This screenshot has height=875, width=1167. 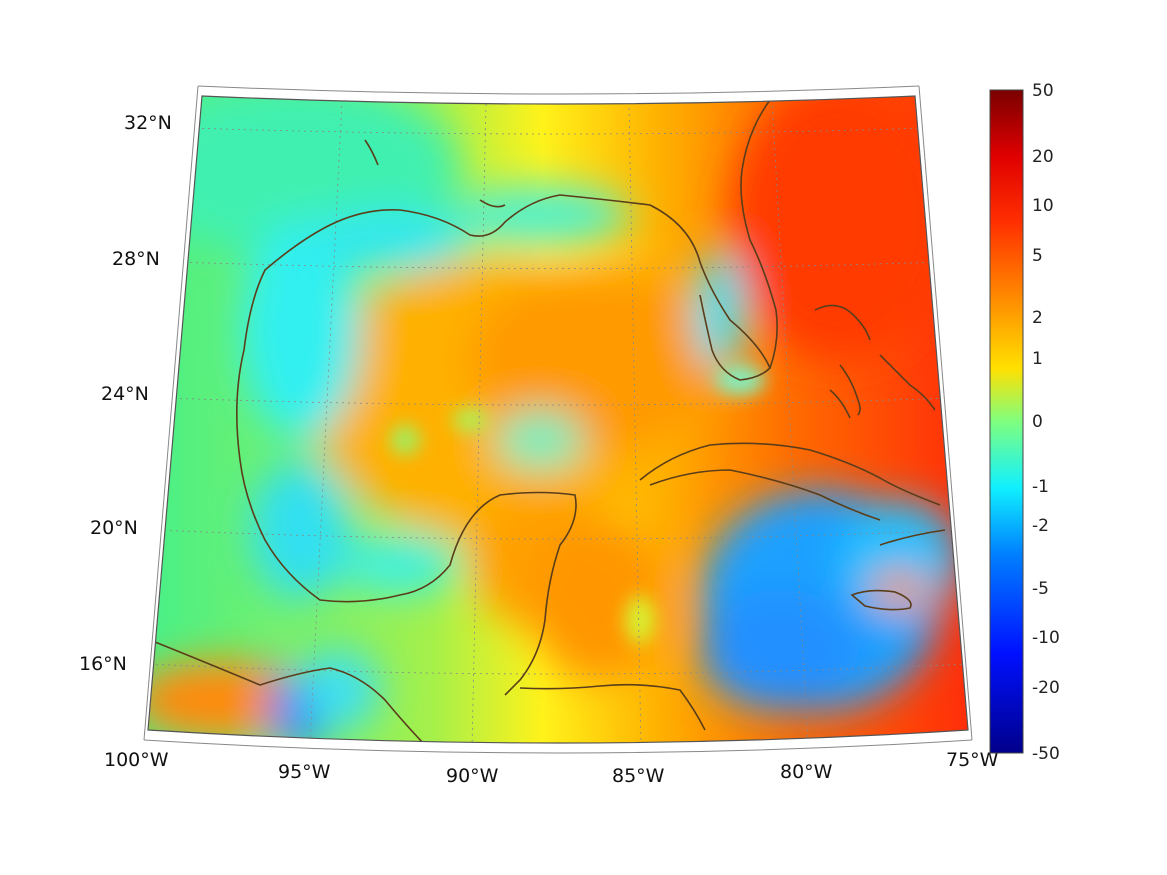 I want to click on colorbar-label-50: 50, so click(x=1043, y=91).